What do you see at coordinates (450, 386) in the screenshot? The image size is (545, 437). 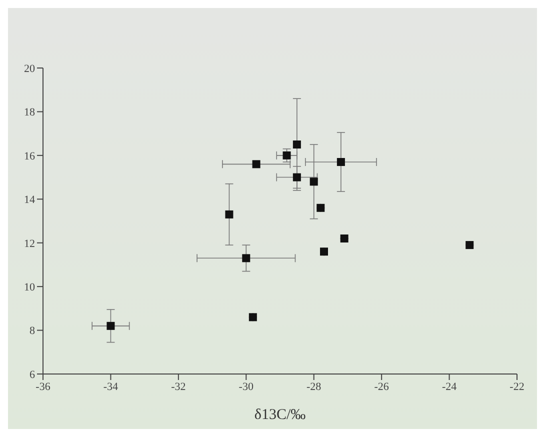 I see `x-tick-label: -24` at bounding box center [450, 386].